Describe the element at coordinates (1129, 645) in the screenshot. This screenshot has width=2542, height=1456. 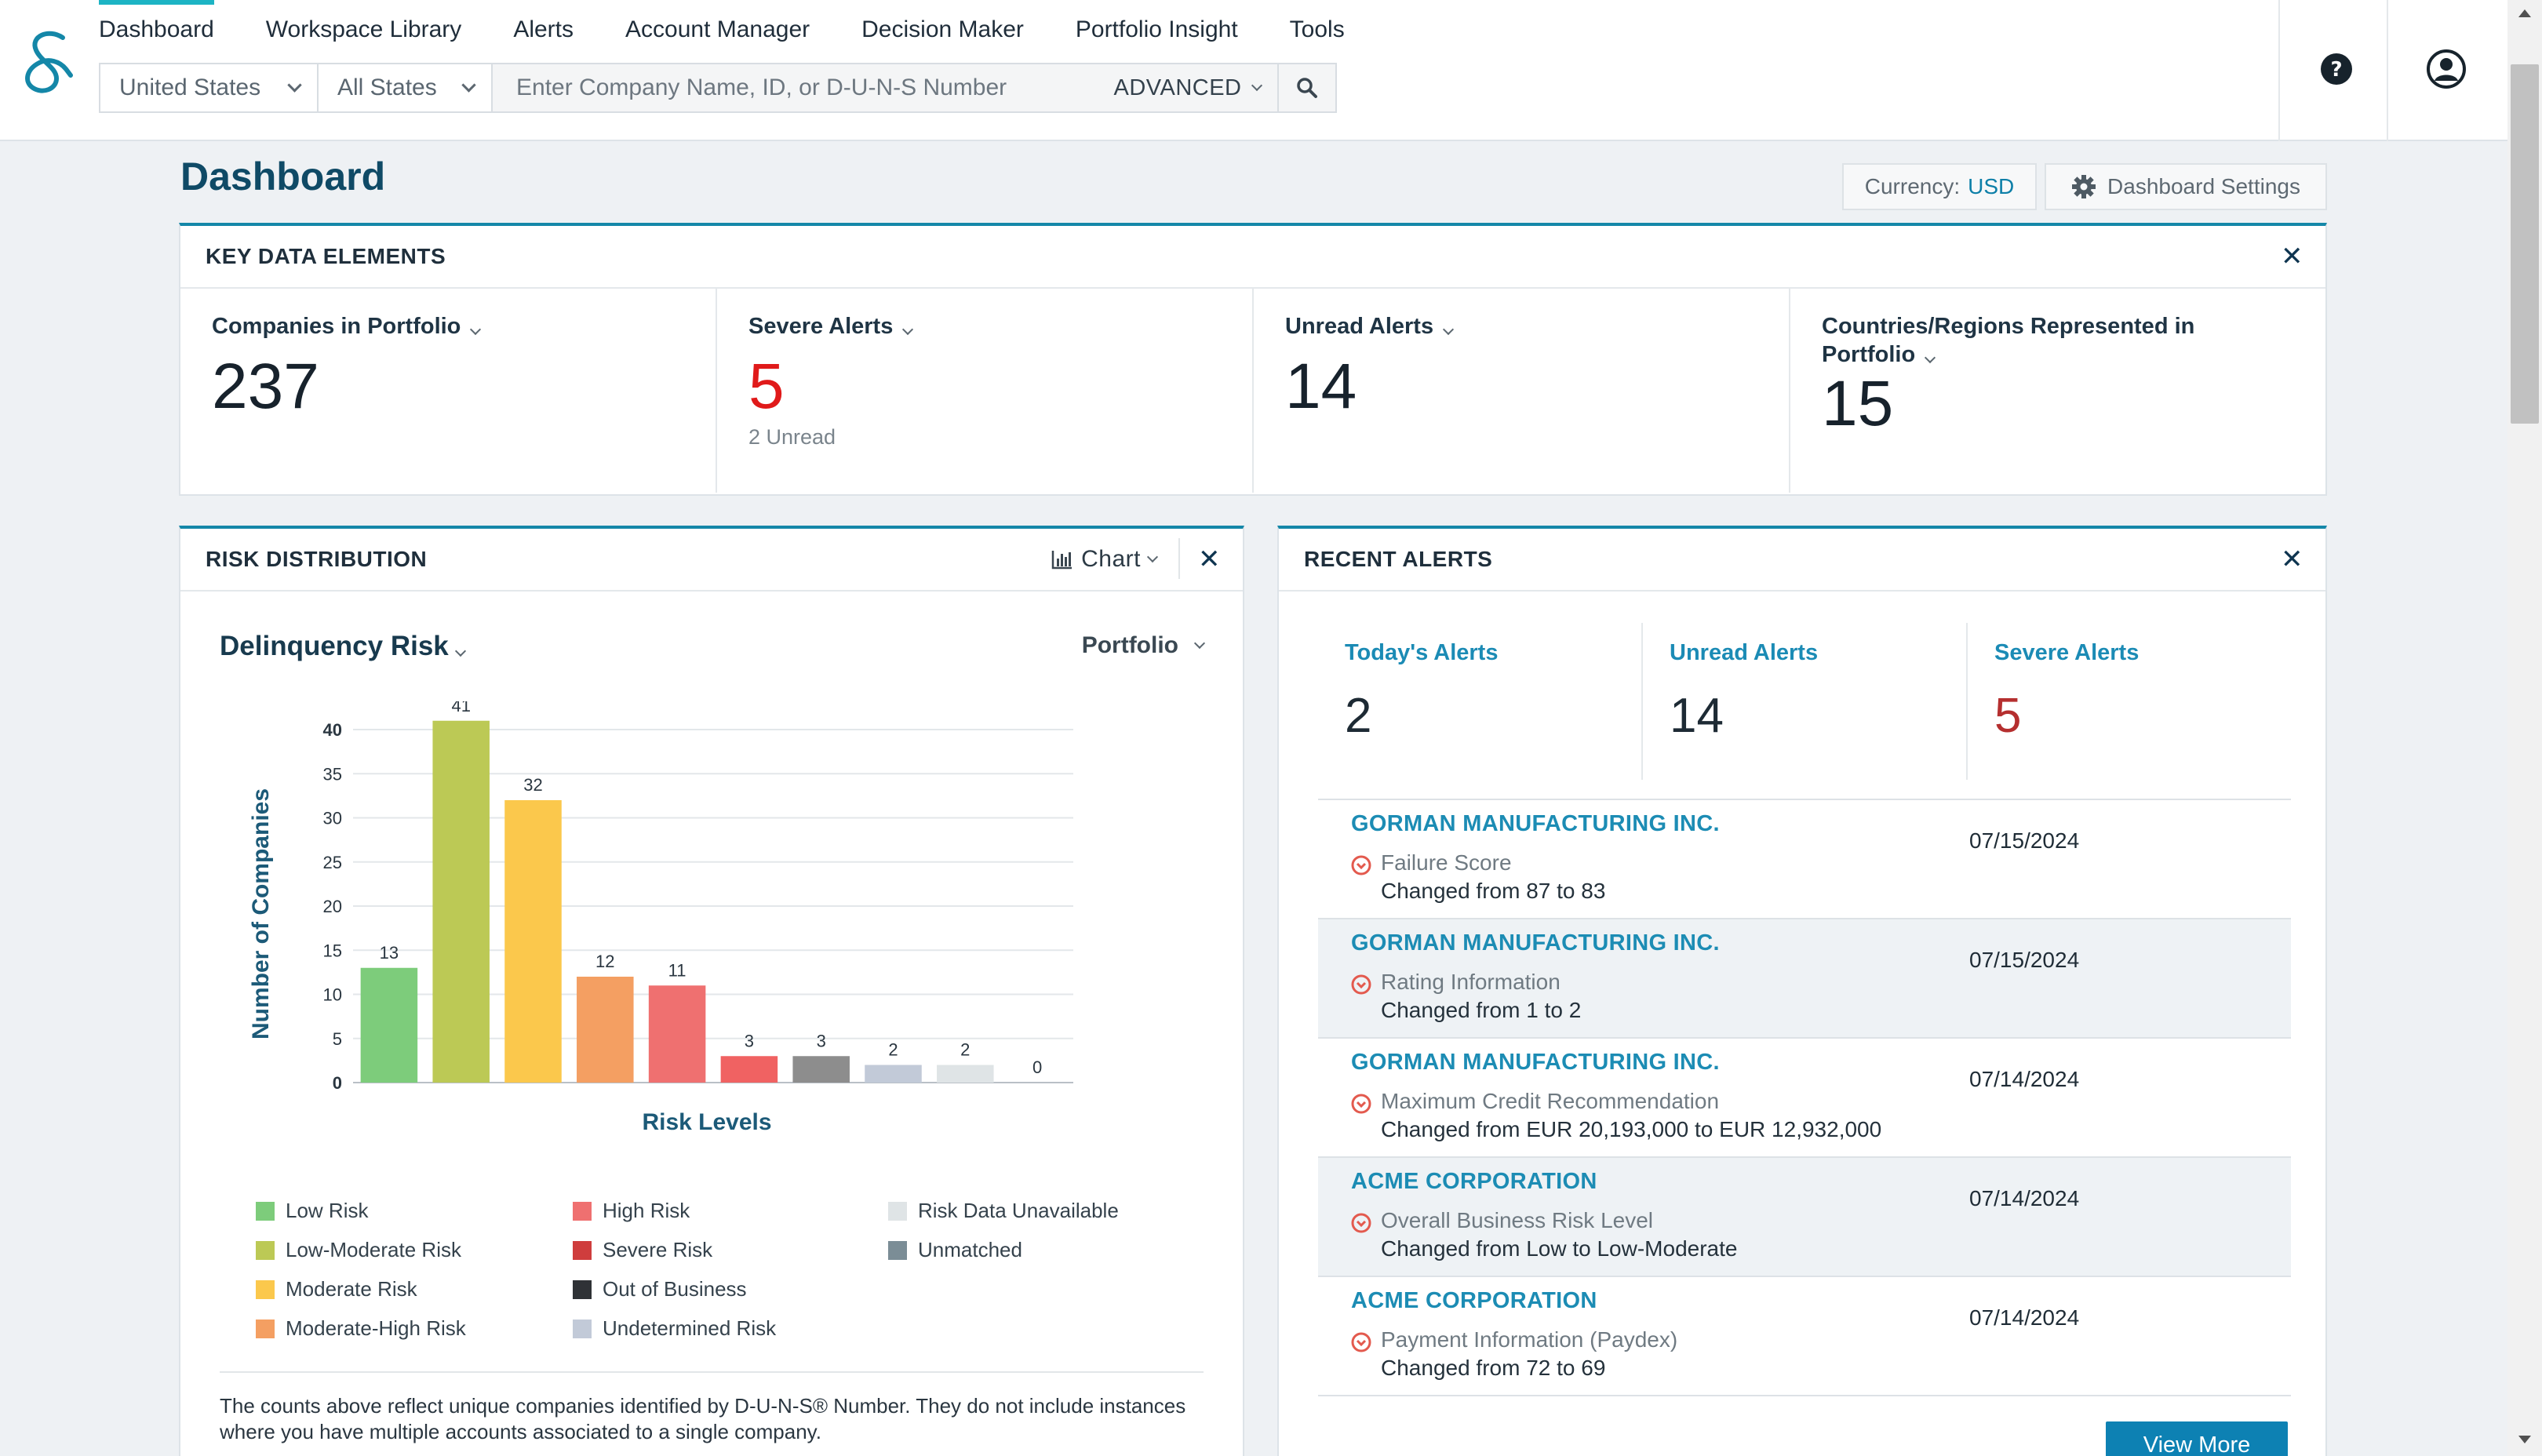
I see `portfolio-label: Portfolio` at that location.